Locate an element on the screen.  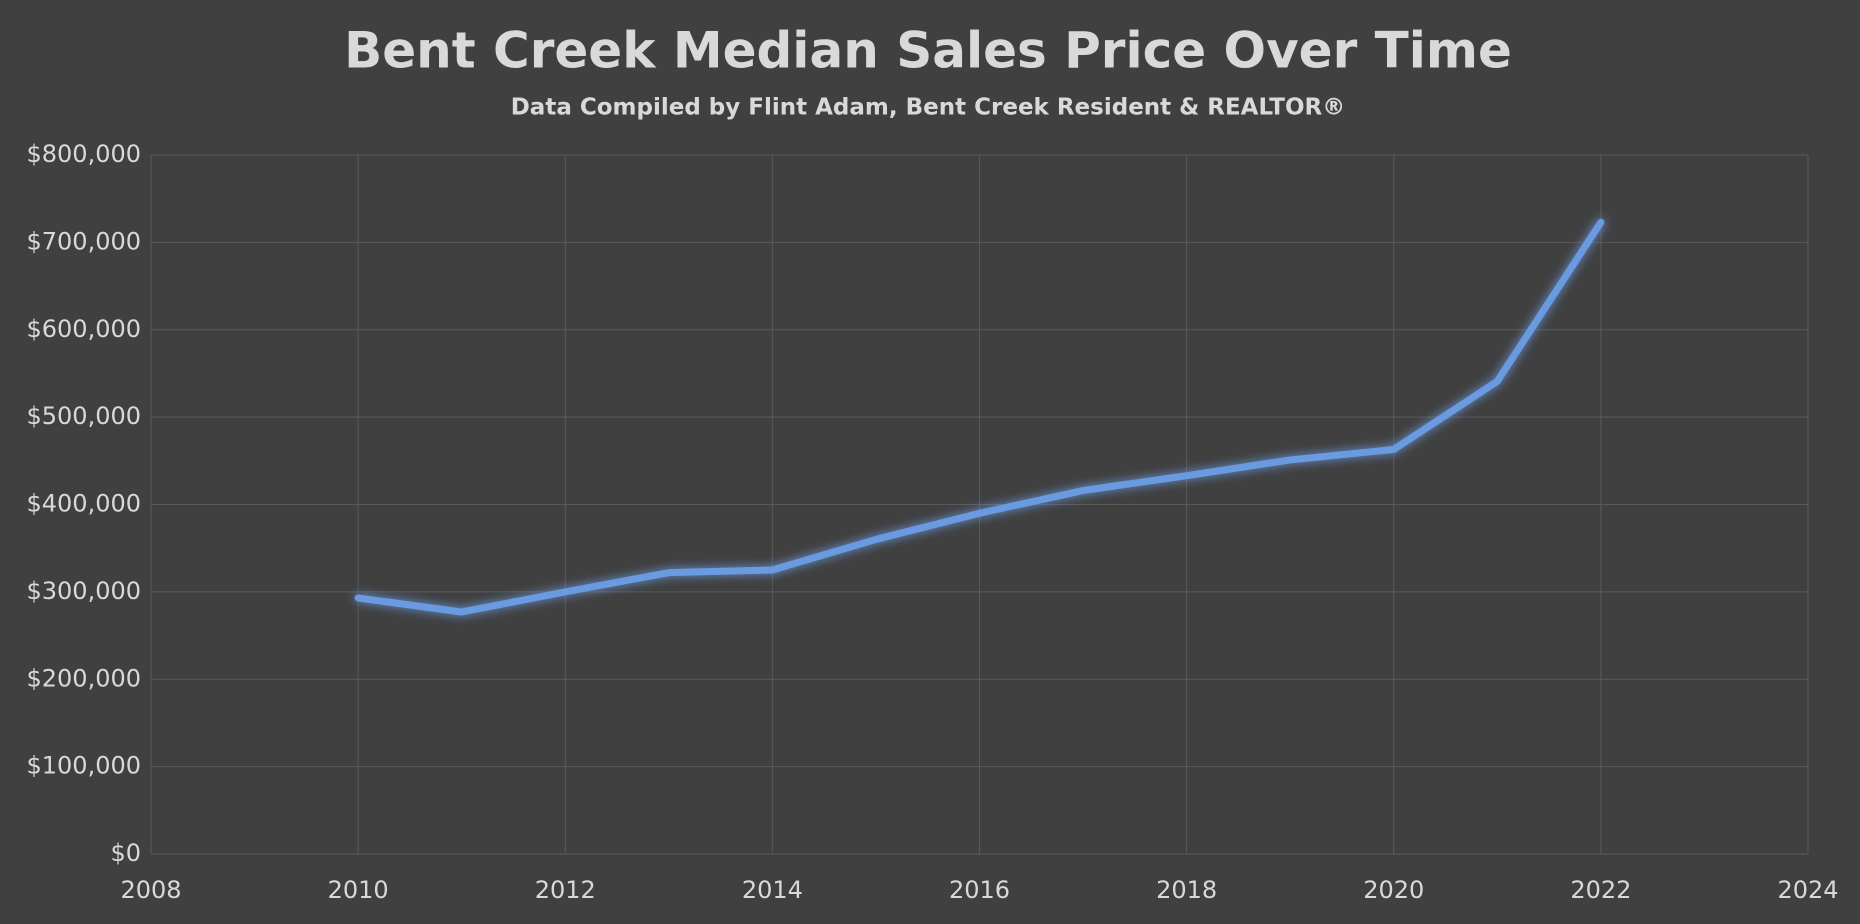
x-tick-label: 2016 is located at coordinates (979, 890).